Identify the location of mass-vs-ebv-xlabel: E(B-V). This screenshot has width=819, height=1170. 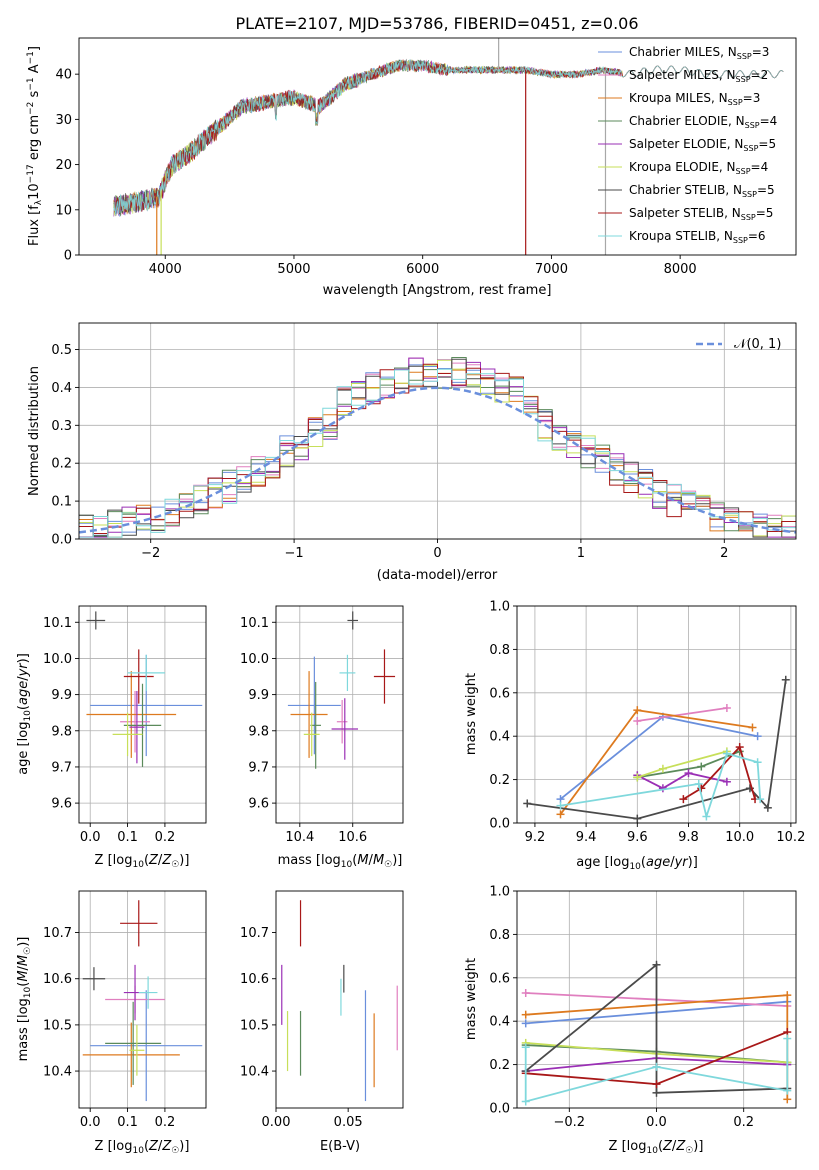
(340, 1146).